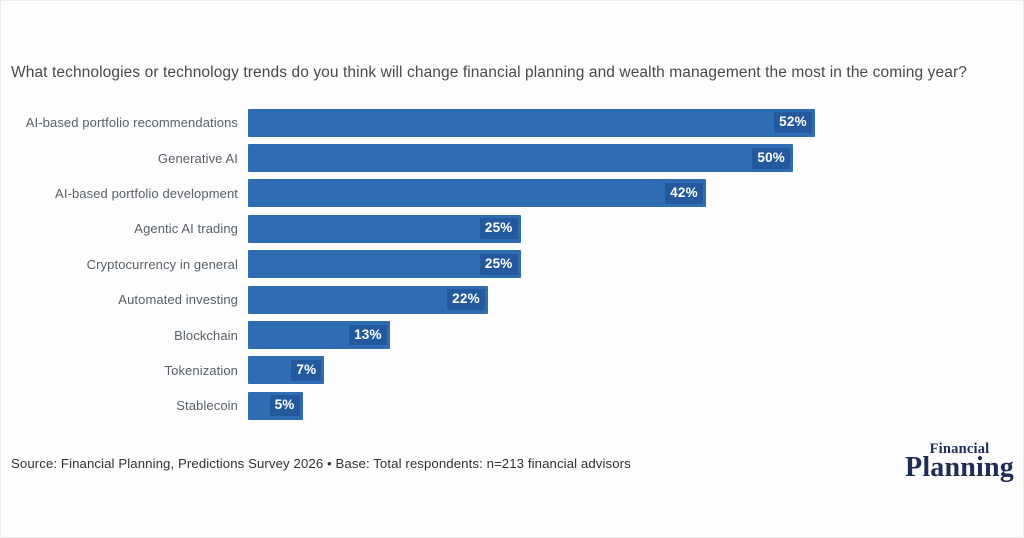  I want to click on bar-track: 52%, so click(633, 122).